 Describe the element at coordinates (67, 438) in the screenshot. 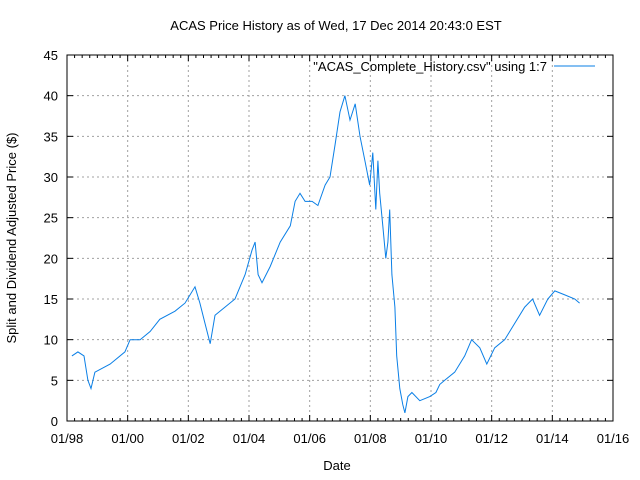

I see `x-tick-label: 01/98` at that location.